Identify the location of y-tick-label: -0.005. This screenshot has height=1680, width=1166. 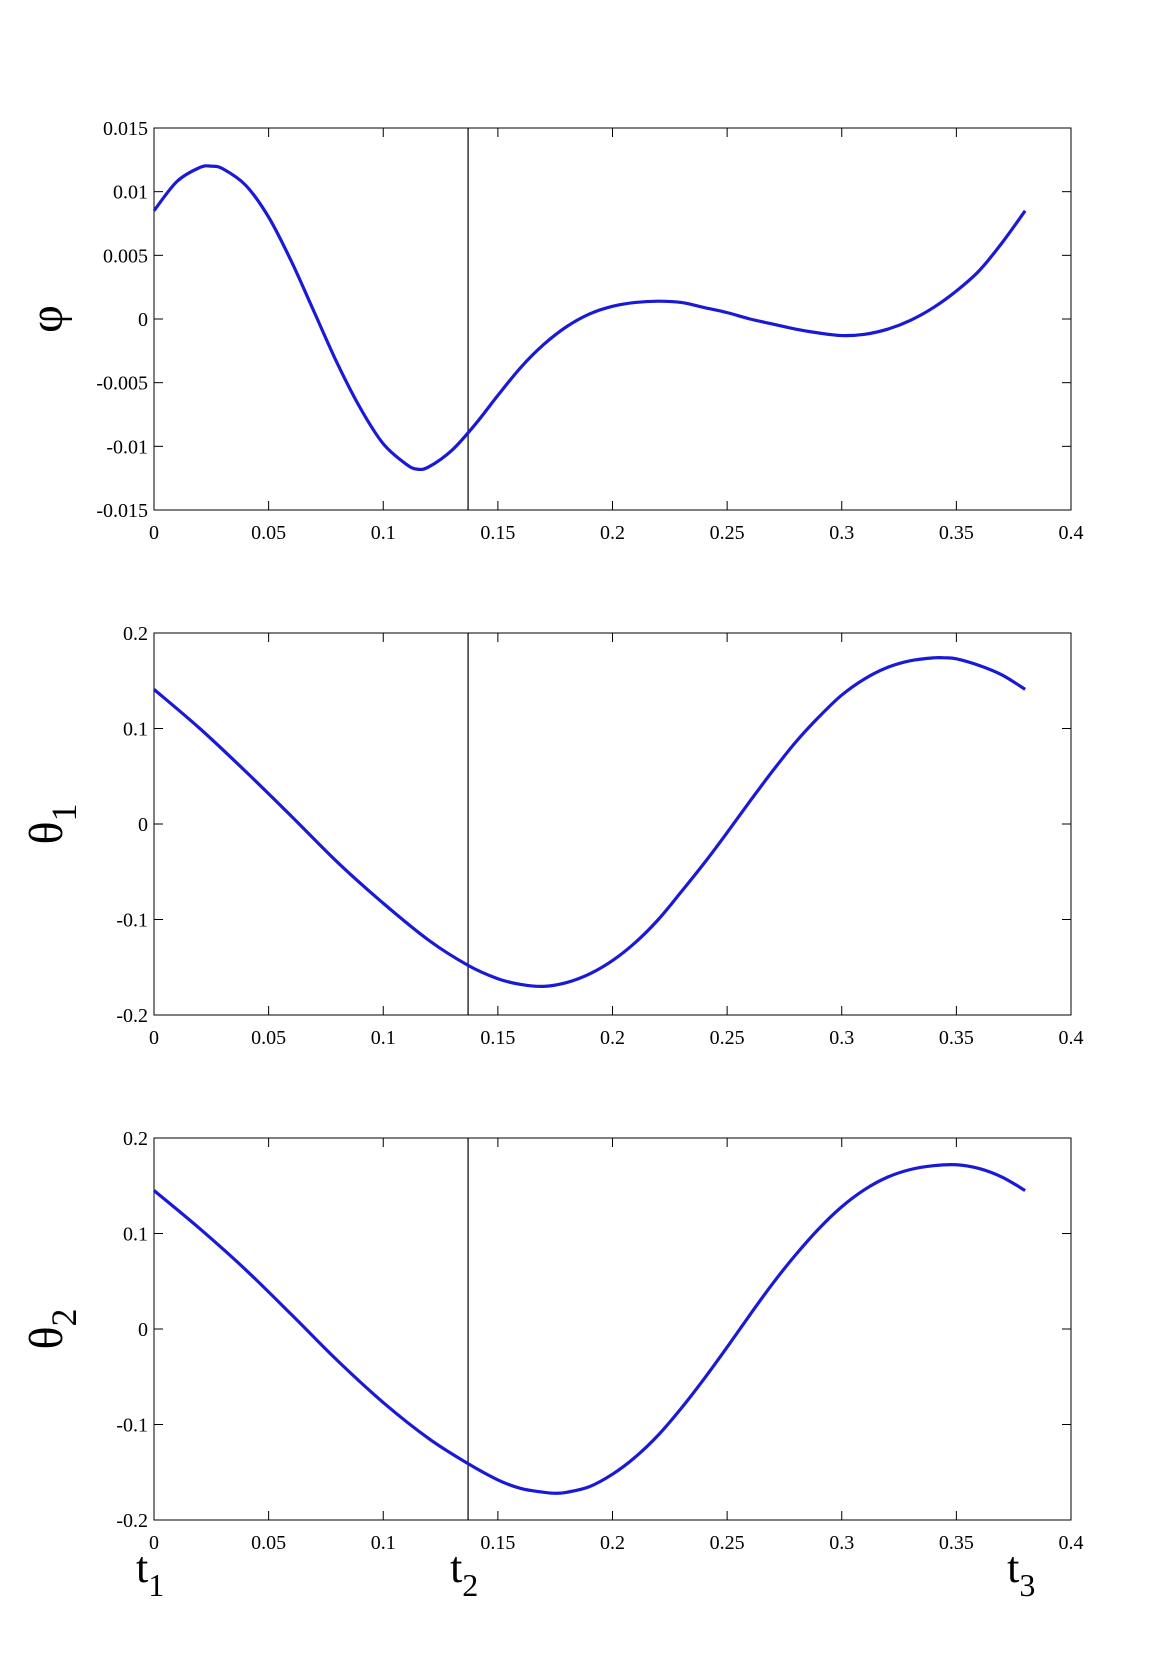
(122, 384).